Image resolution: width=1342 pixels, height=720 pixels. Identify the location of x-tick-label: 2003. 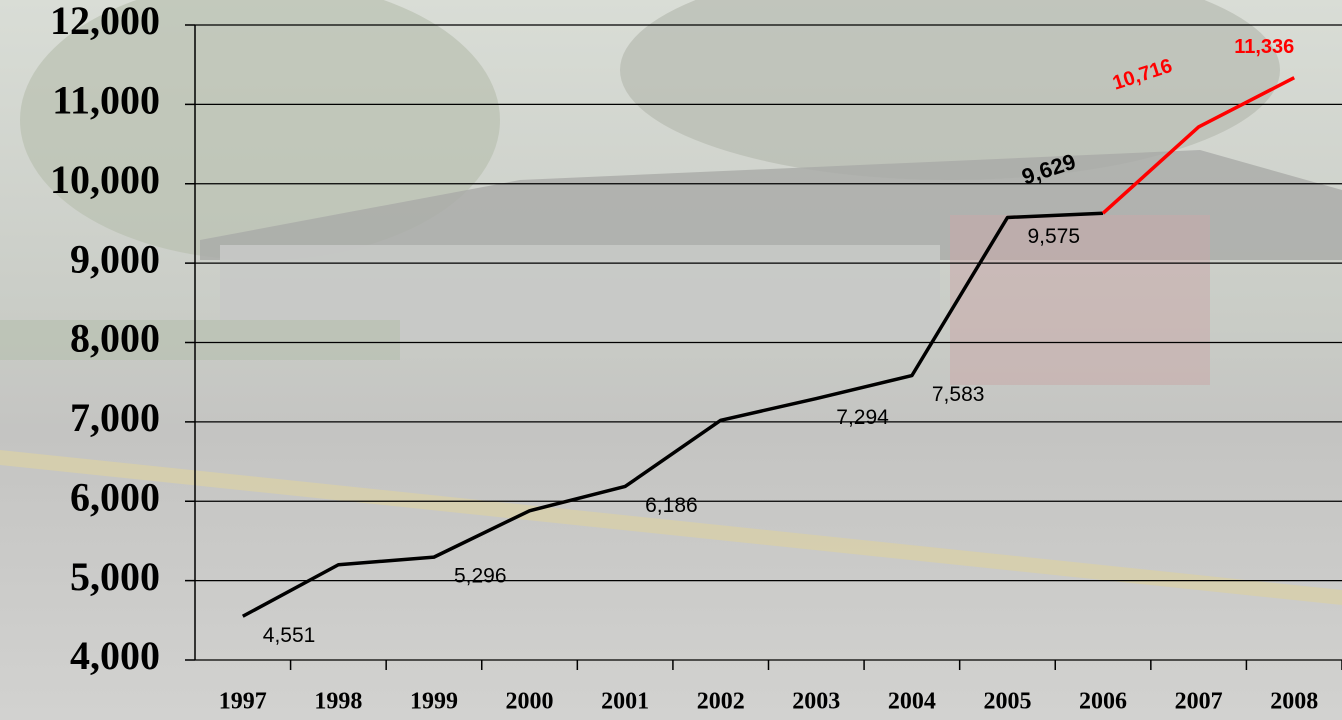
(816, 702).